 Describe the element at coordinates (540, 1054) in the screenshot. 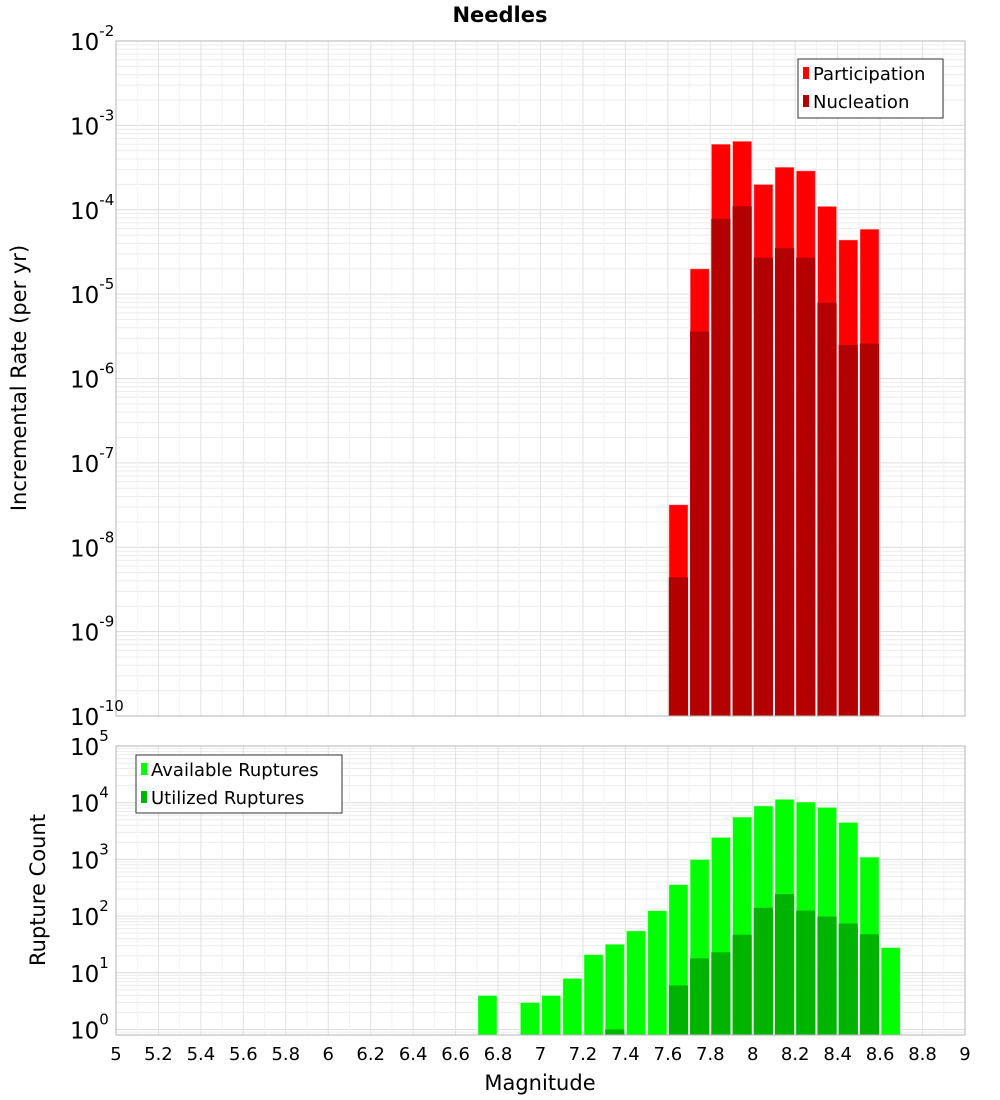

I see `x-tick-label: 7` at that location.